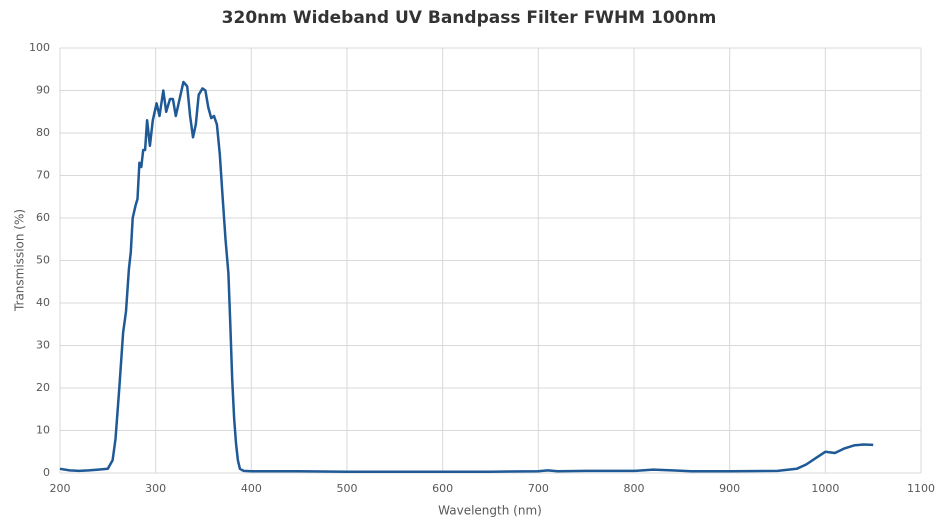 The width and height of the screenshot is (938, 532). Describe the element at coordinates (46, 472) in the screenshot. I see `y-tick-label: 0` at that location.